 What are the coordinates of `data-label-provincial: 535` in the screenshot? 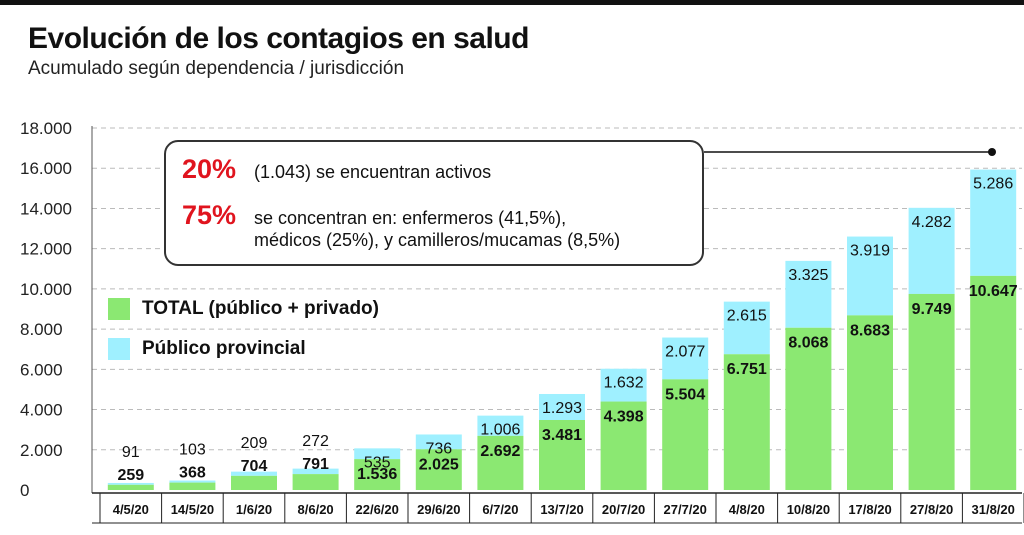 It's located at (377, 462).